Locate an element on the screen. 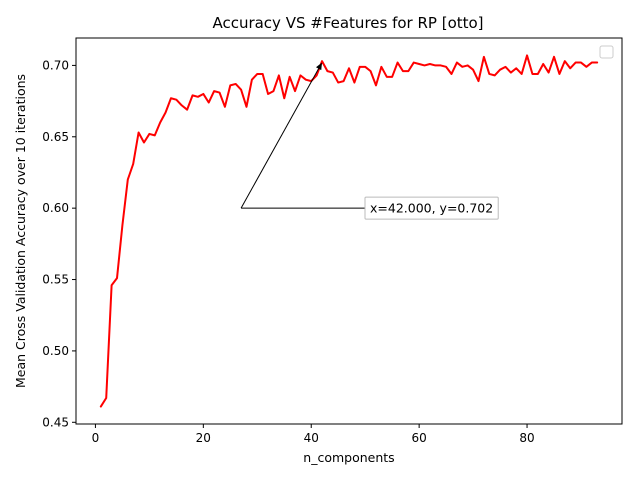 The height and width of the screenshot is (480, 640). chart-title: Accuracy VS #Features for RP [otto] is located at coordinates (347, 23).